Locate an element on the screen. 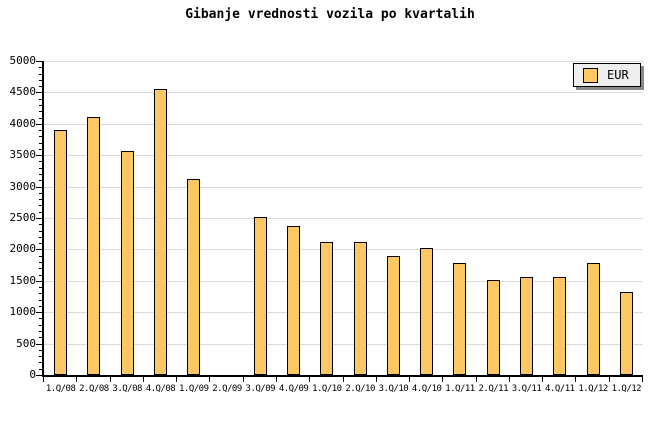 The height and width of the screenshot is (440, 660). x-axis-label: 2.Q/10 is located at coordinates (360, 389).